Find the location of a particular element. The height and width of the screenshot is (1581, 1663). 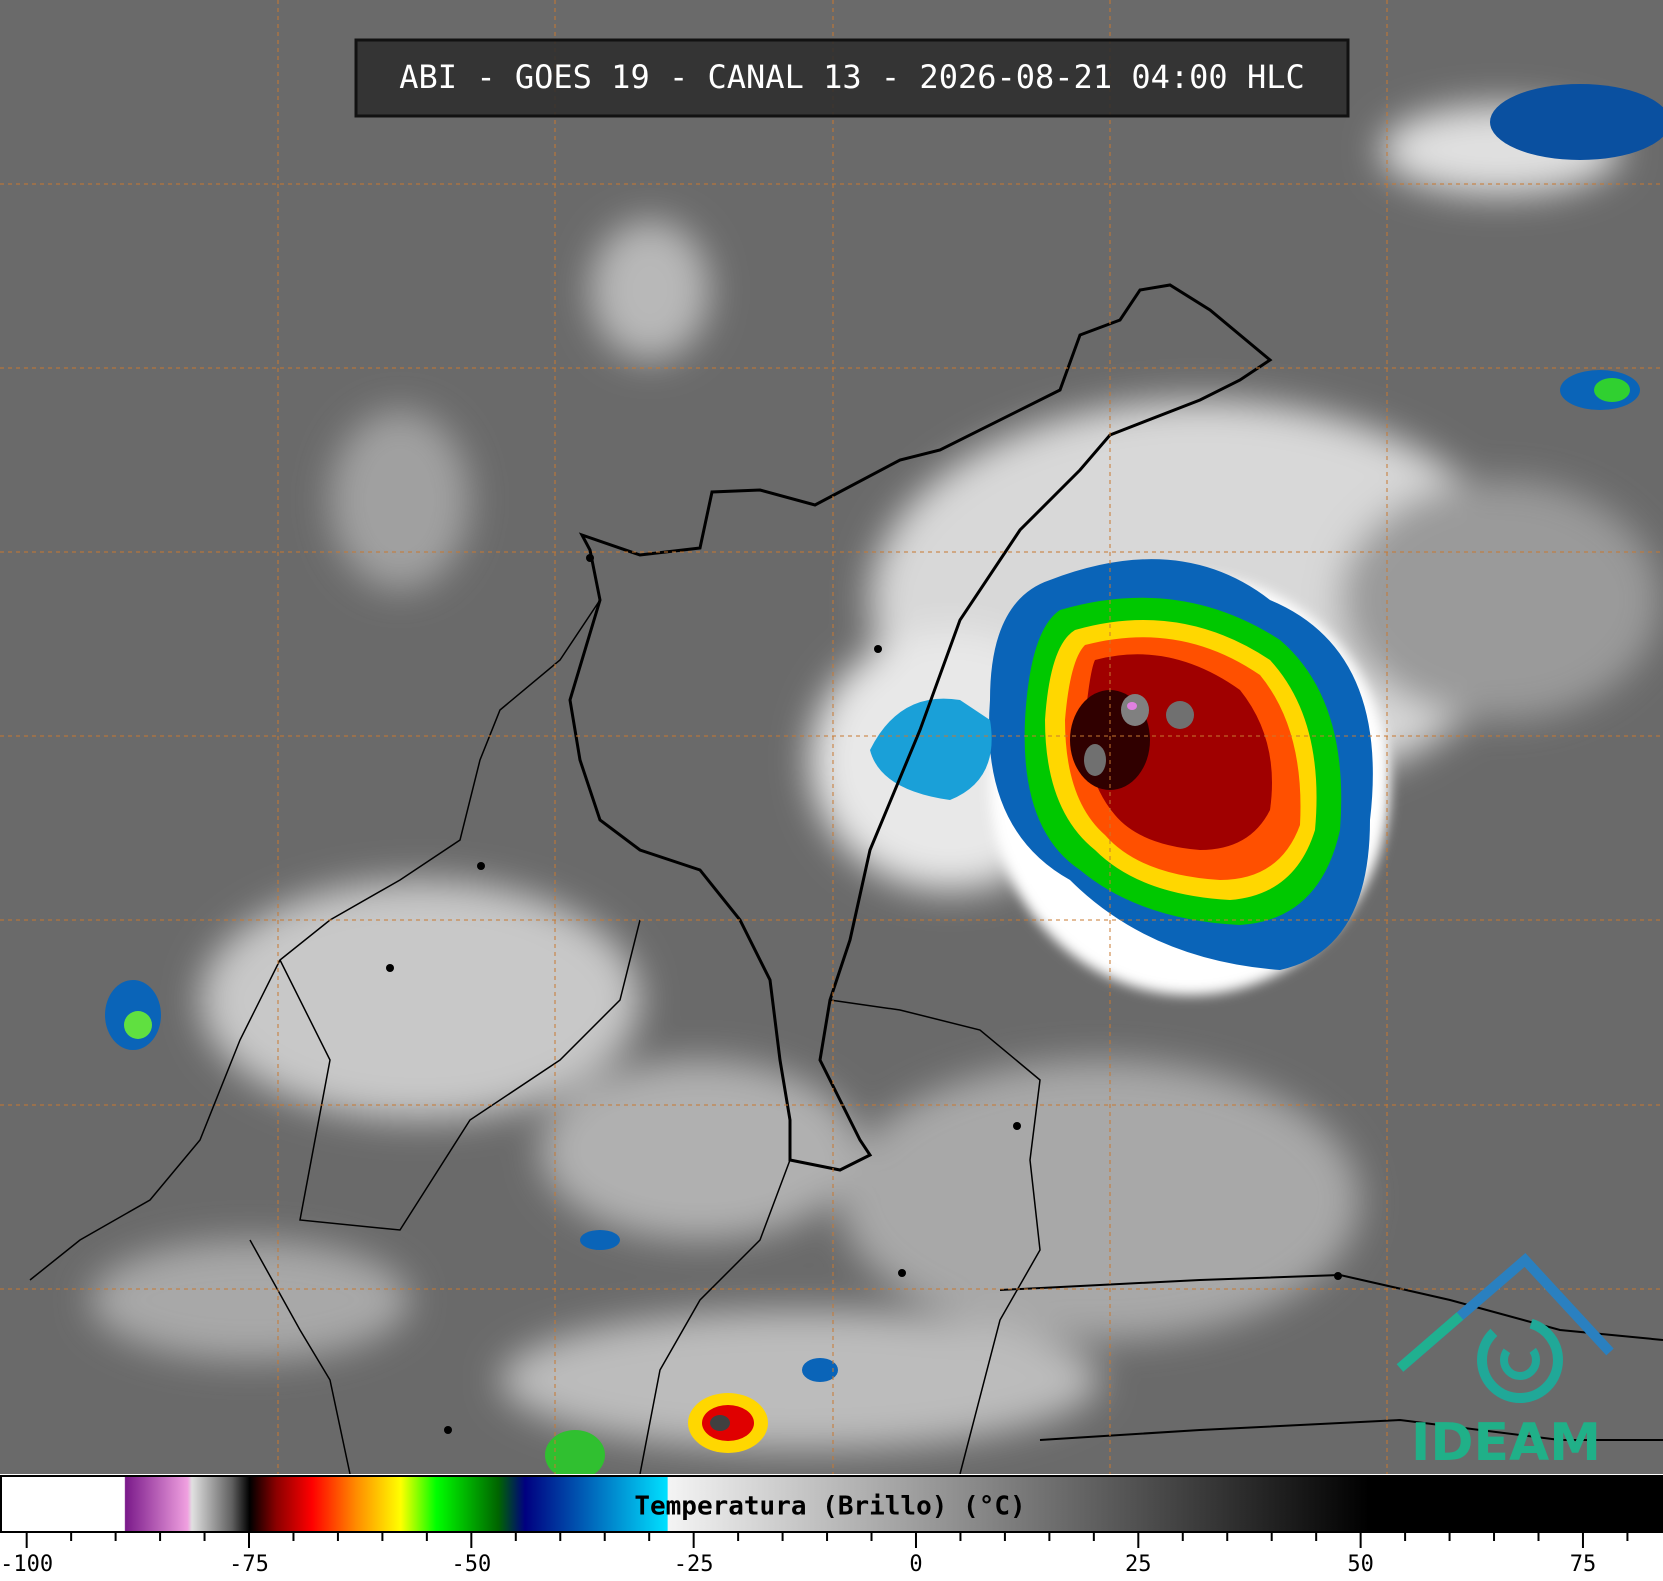

tick-label: -25 is located at coordinates (694, 1564).